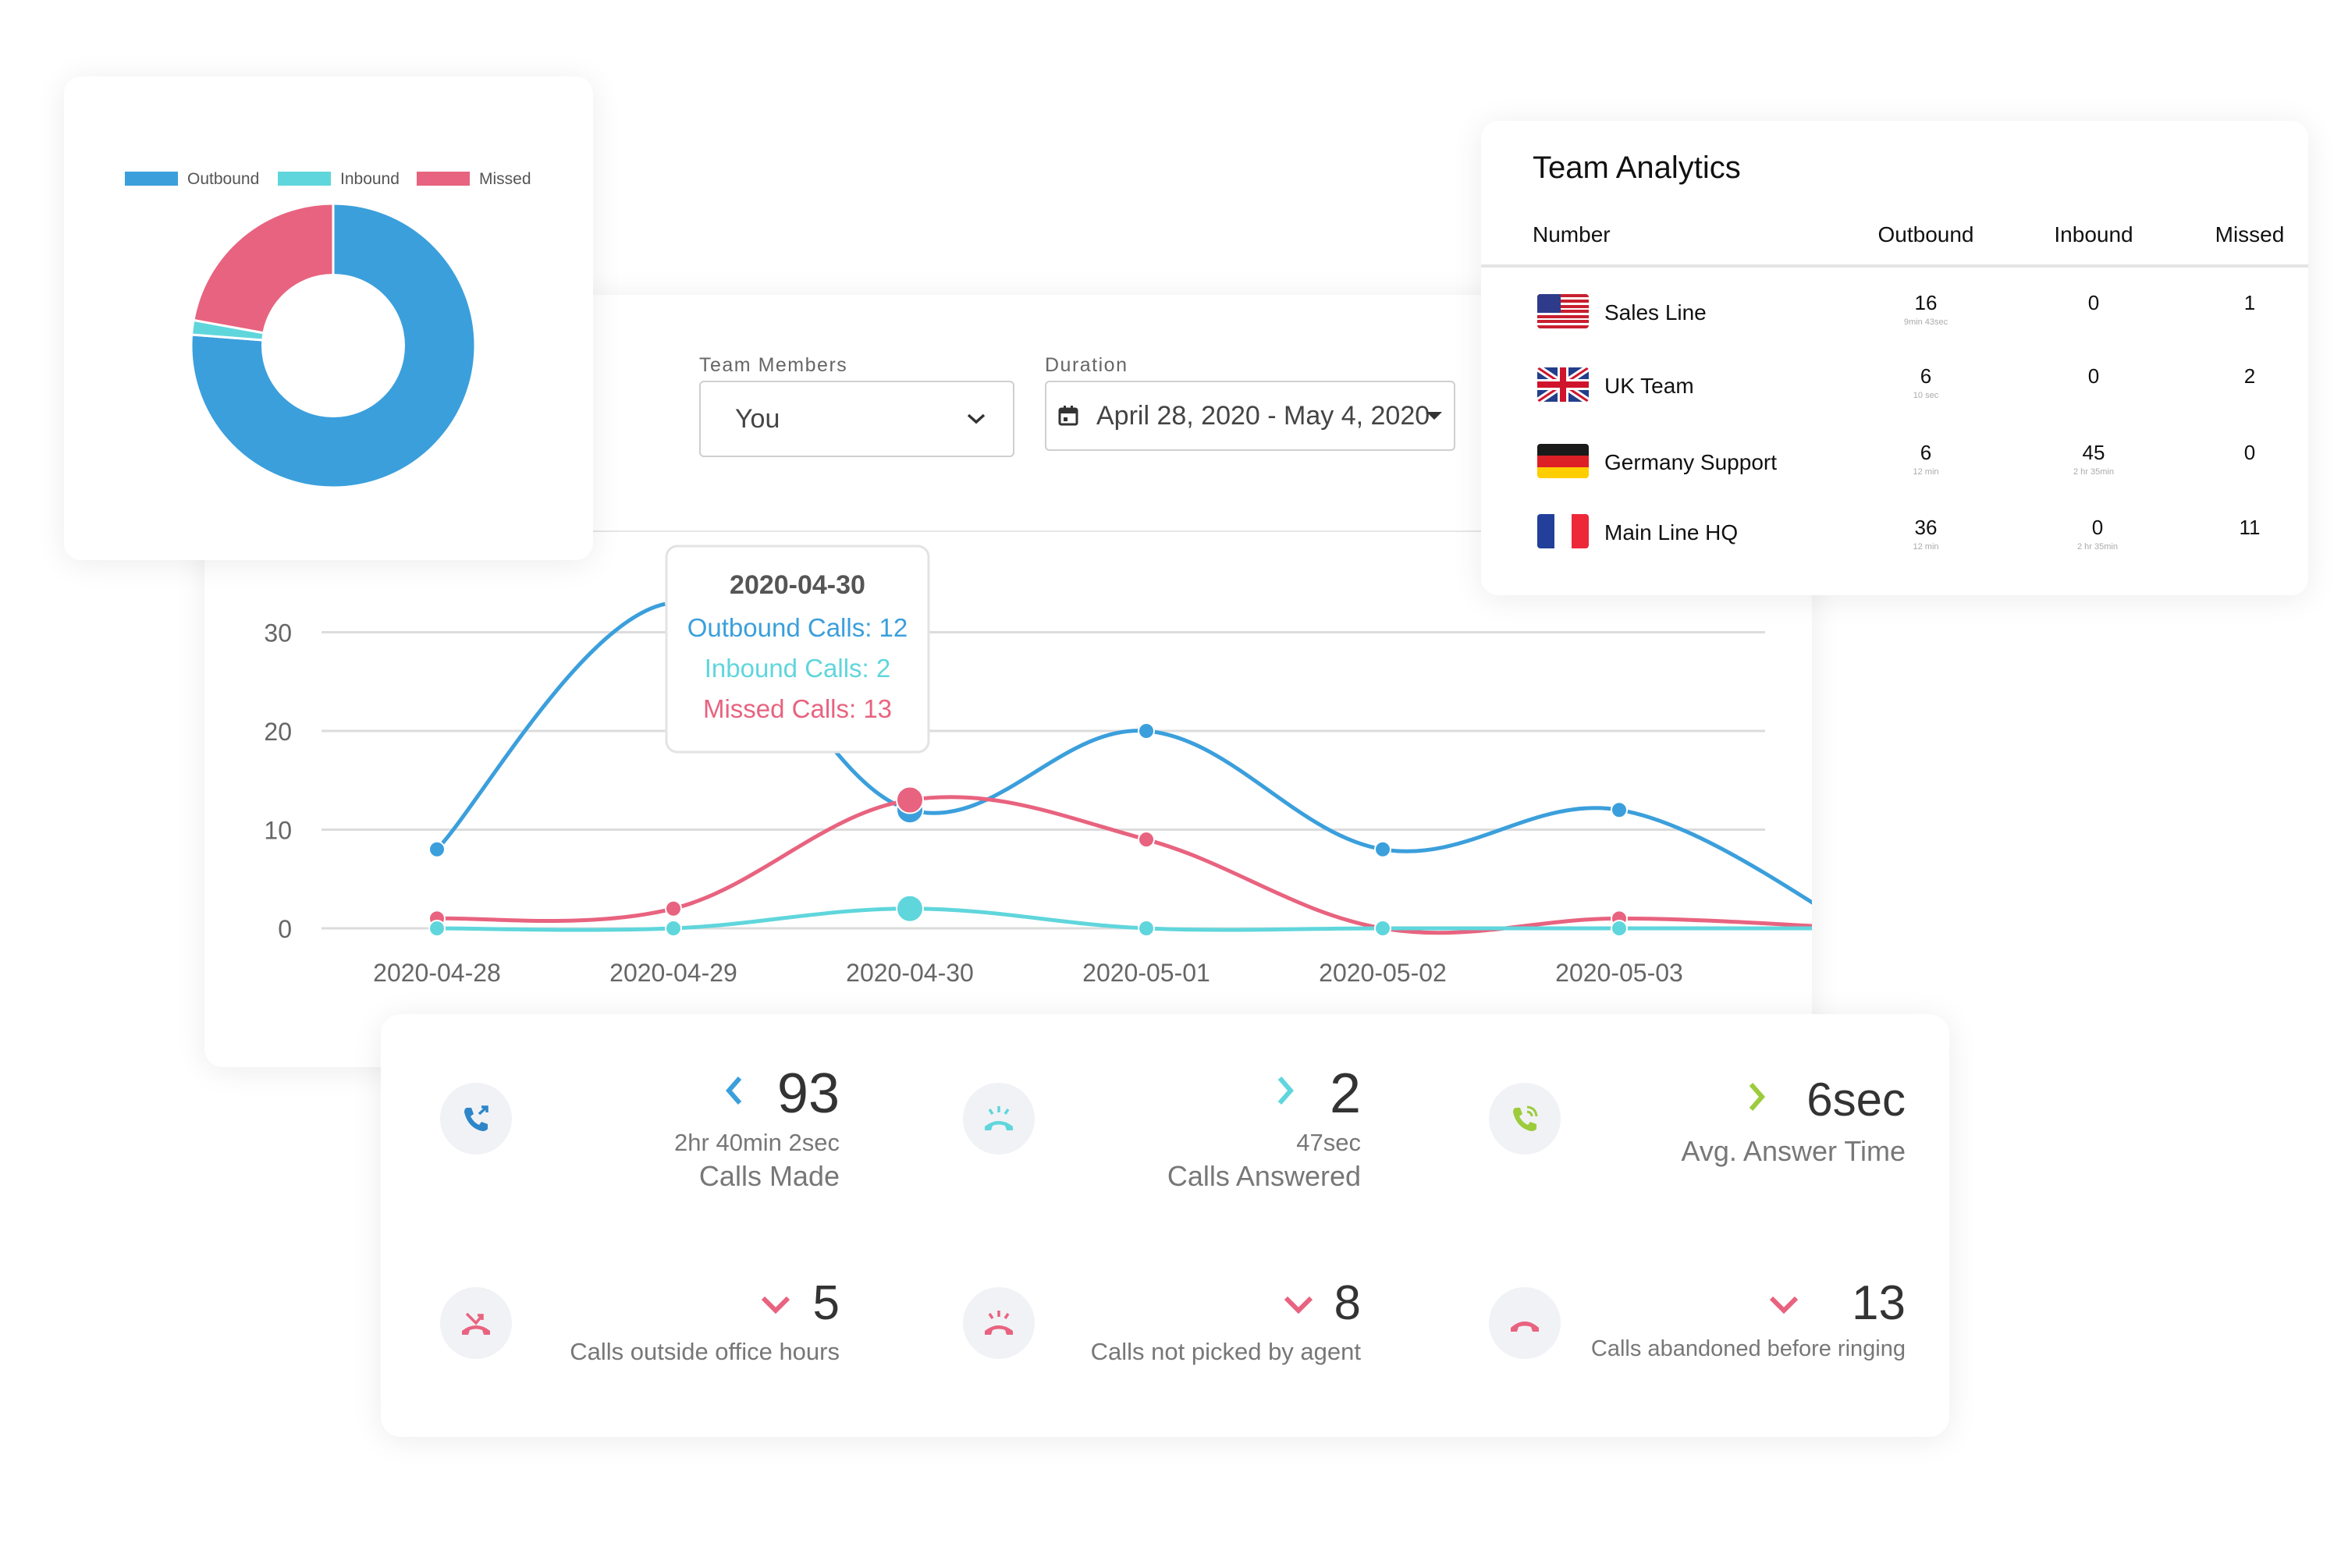 The height and width of the screenshot is (1568, 2341). Describe the element at coordinates (1895, 266) in the screenshot. I see `header-divider` at that location.